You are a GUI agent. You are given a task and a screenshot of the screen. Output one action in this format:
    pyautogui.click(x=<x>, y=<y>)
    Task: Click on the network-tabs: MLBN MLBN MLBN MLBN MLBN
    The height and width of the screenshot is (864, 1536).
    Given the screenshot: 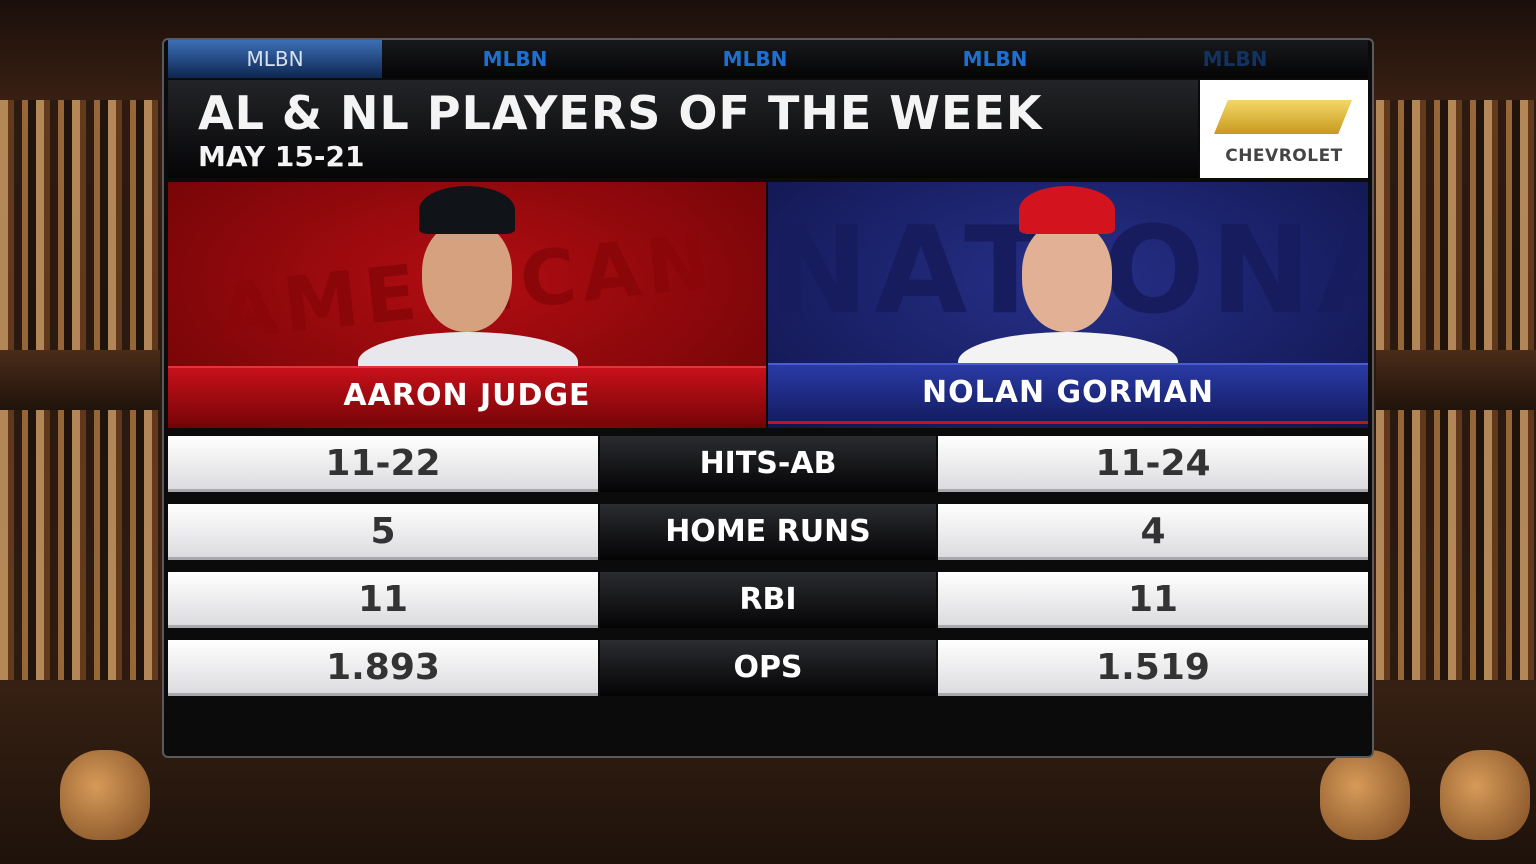 What is the action you would take?
    pyautogui.click(x=768, y=59)
    